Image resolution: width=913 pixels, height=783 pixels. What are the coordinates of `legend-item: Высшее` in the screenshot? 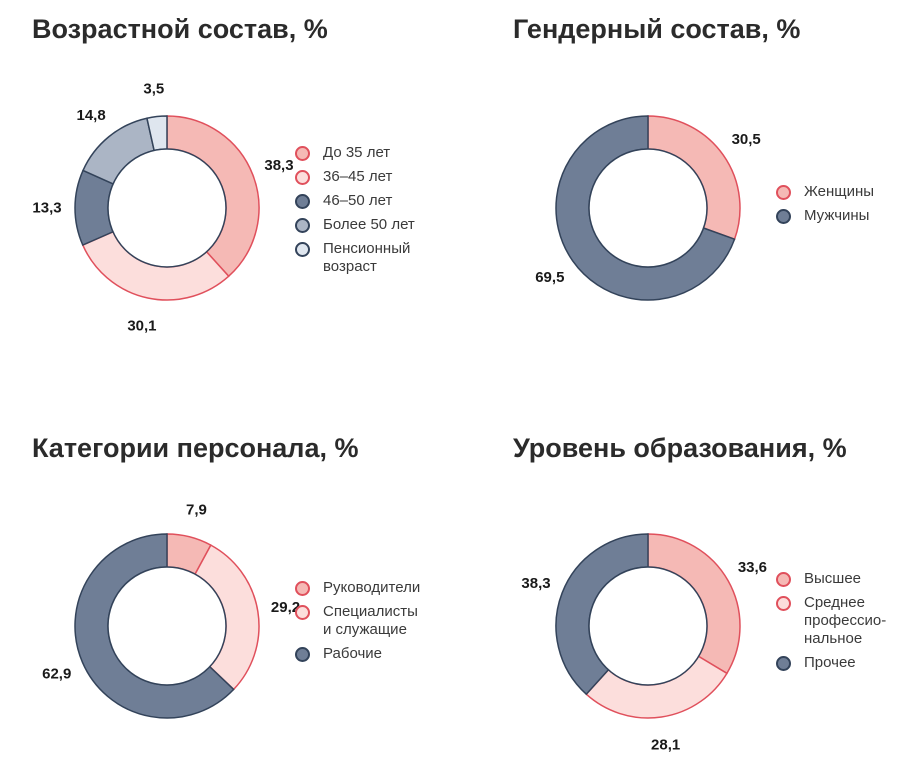 It's located at (831, 579).